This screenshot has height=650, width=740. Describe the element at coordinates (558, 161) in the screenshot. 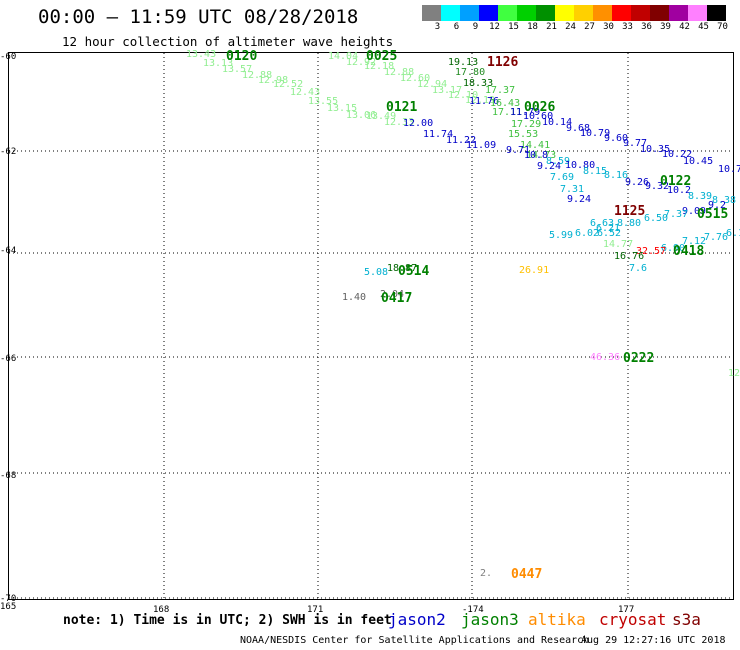

I see `wave-height-value: 8.59` at that location.